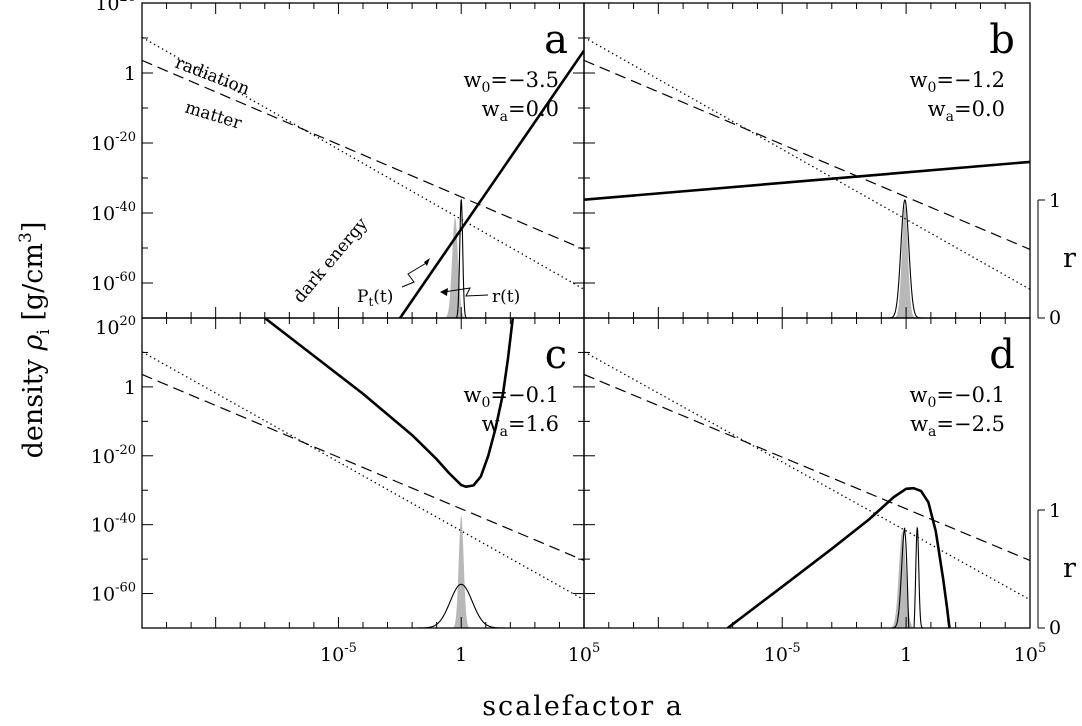  Describe the element at coordinates (957, 426) in the screenshot. I see `wa-param: wa=−2.5` at that location.